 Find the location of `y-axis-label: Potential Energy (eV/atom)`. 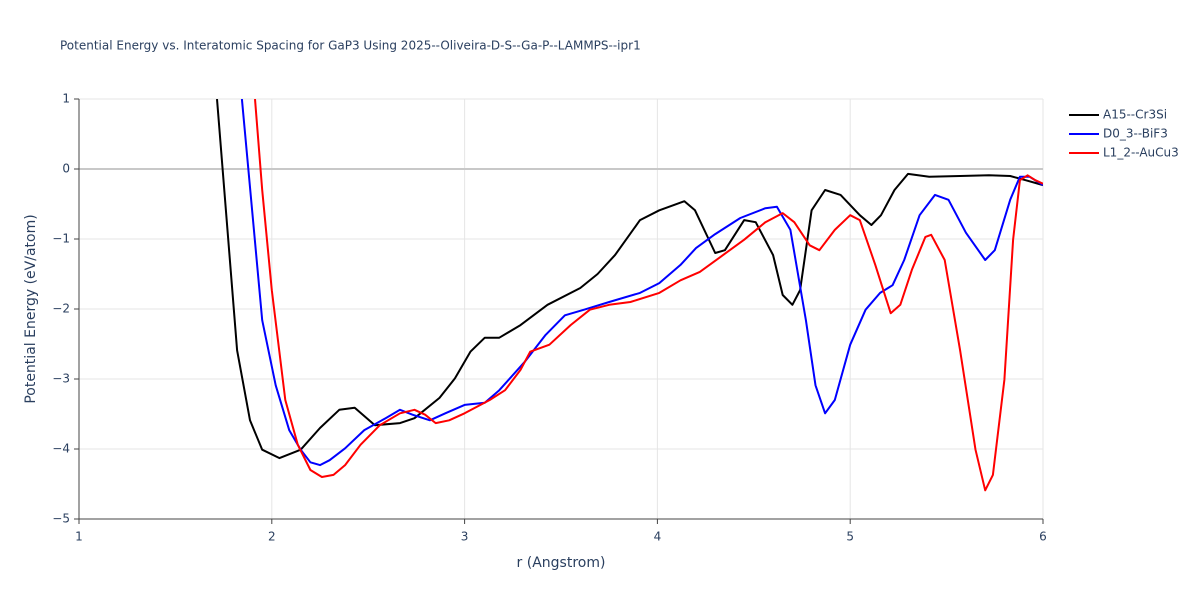

y-axis-label: Potential Energy (eV/atom) is located at coordinates (31, 308).